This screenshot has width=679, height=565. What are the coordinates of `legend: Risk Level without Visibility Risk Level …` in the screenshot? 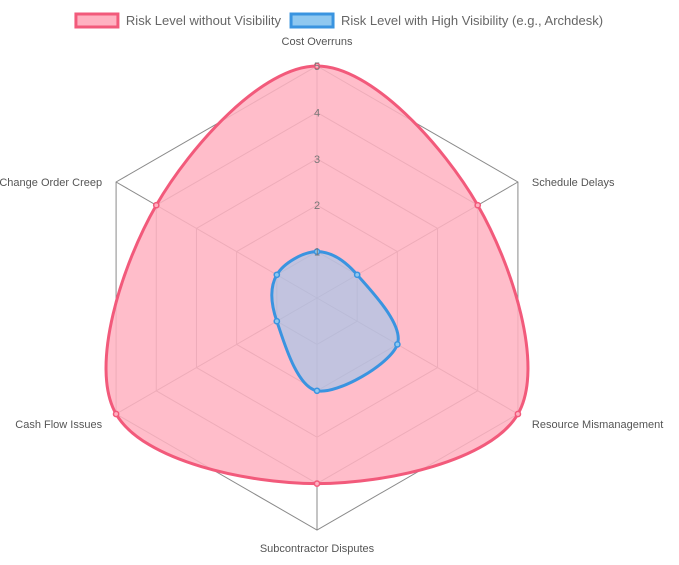 It's located at (338, 20).